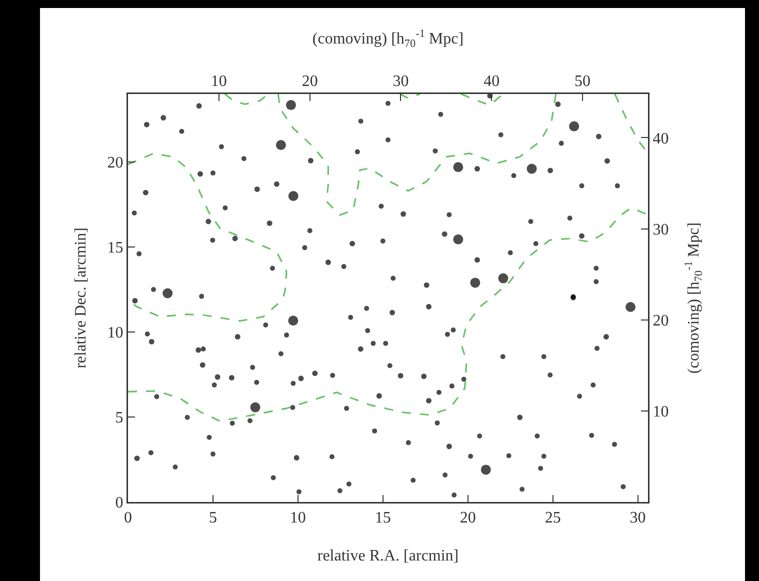 This screenshot has width=759, height=581. I want to click on x-tick-label: 15, so click(382, 518).